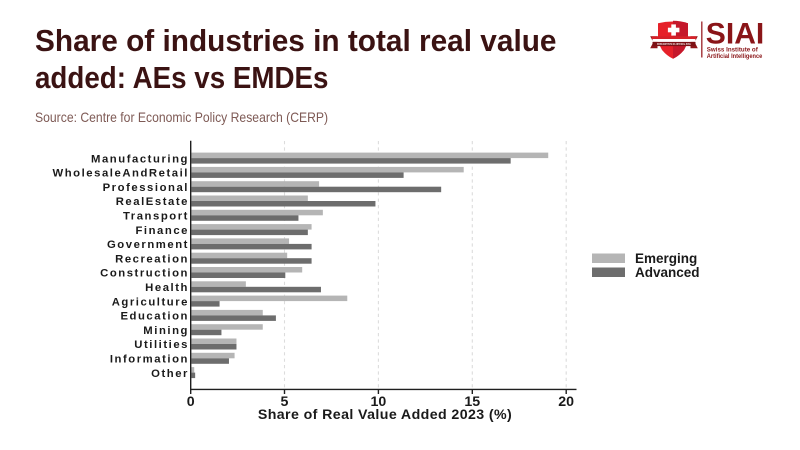  Describe the element at coordinates (667, 272) in the screenshot. I see `svg-text: Advanced` at that location.